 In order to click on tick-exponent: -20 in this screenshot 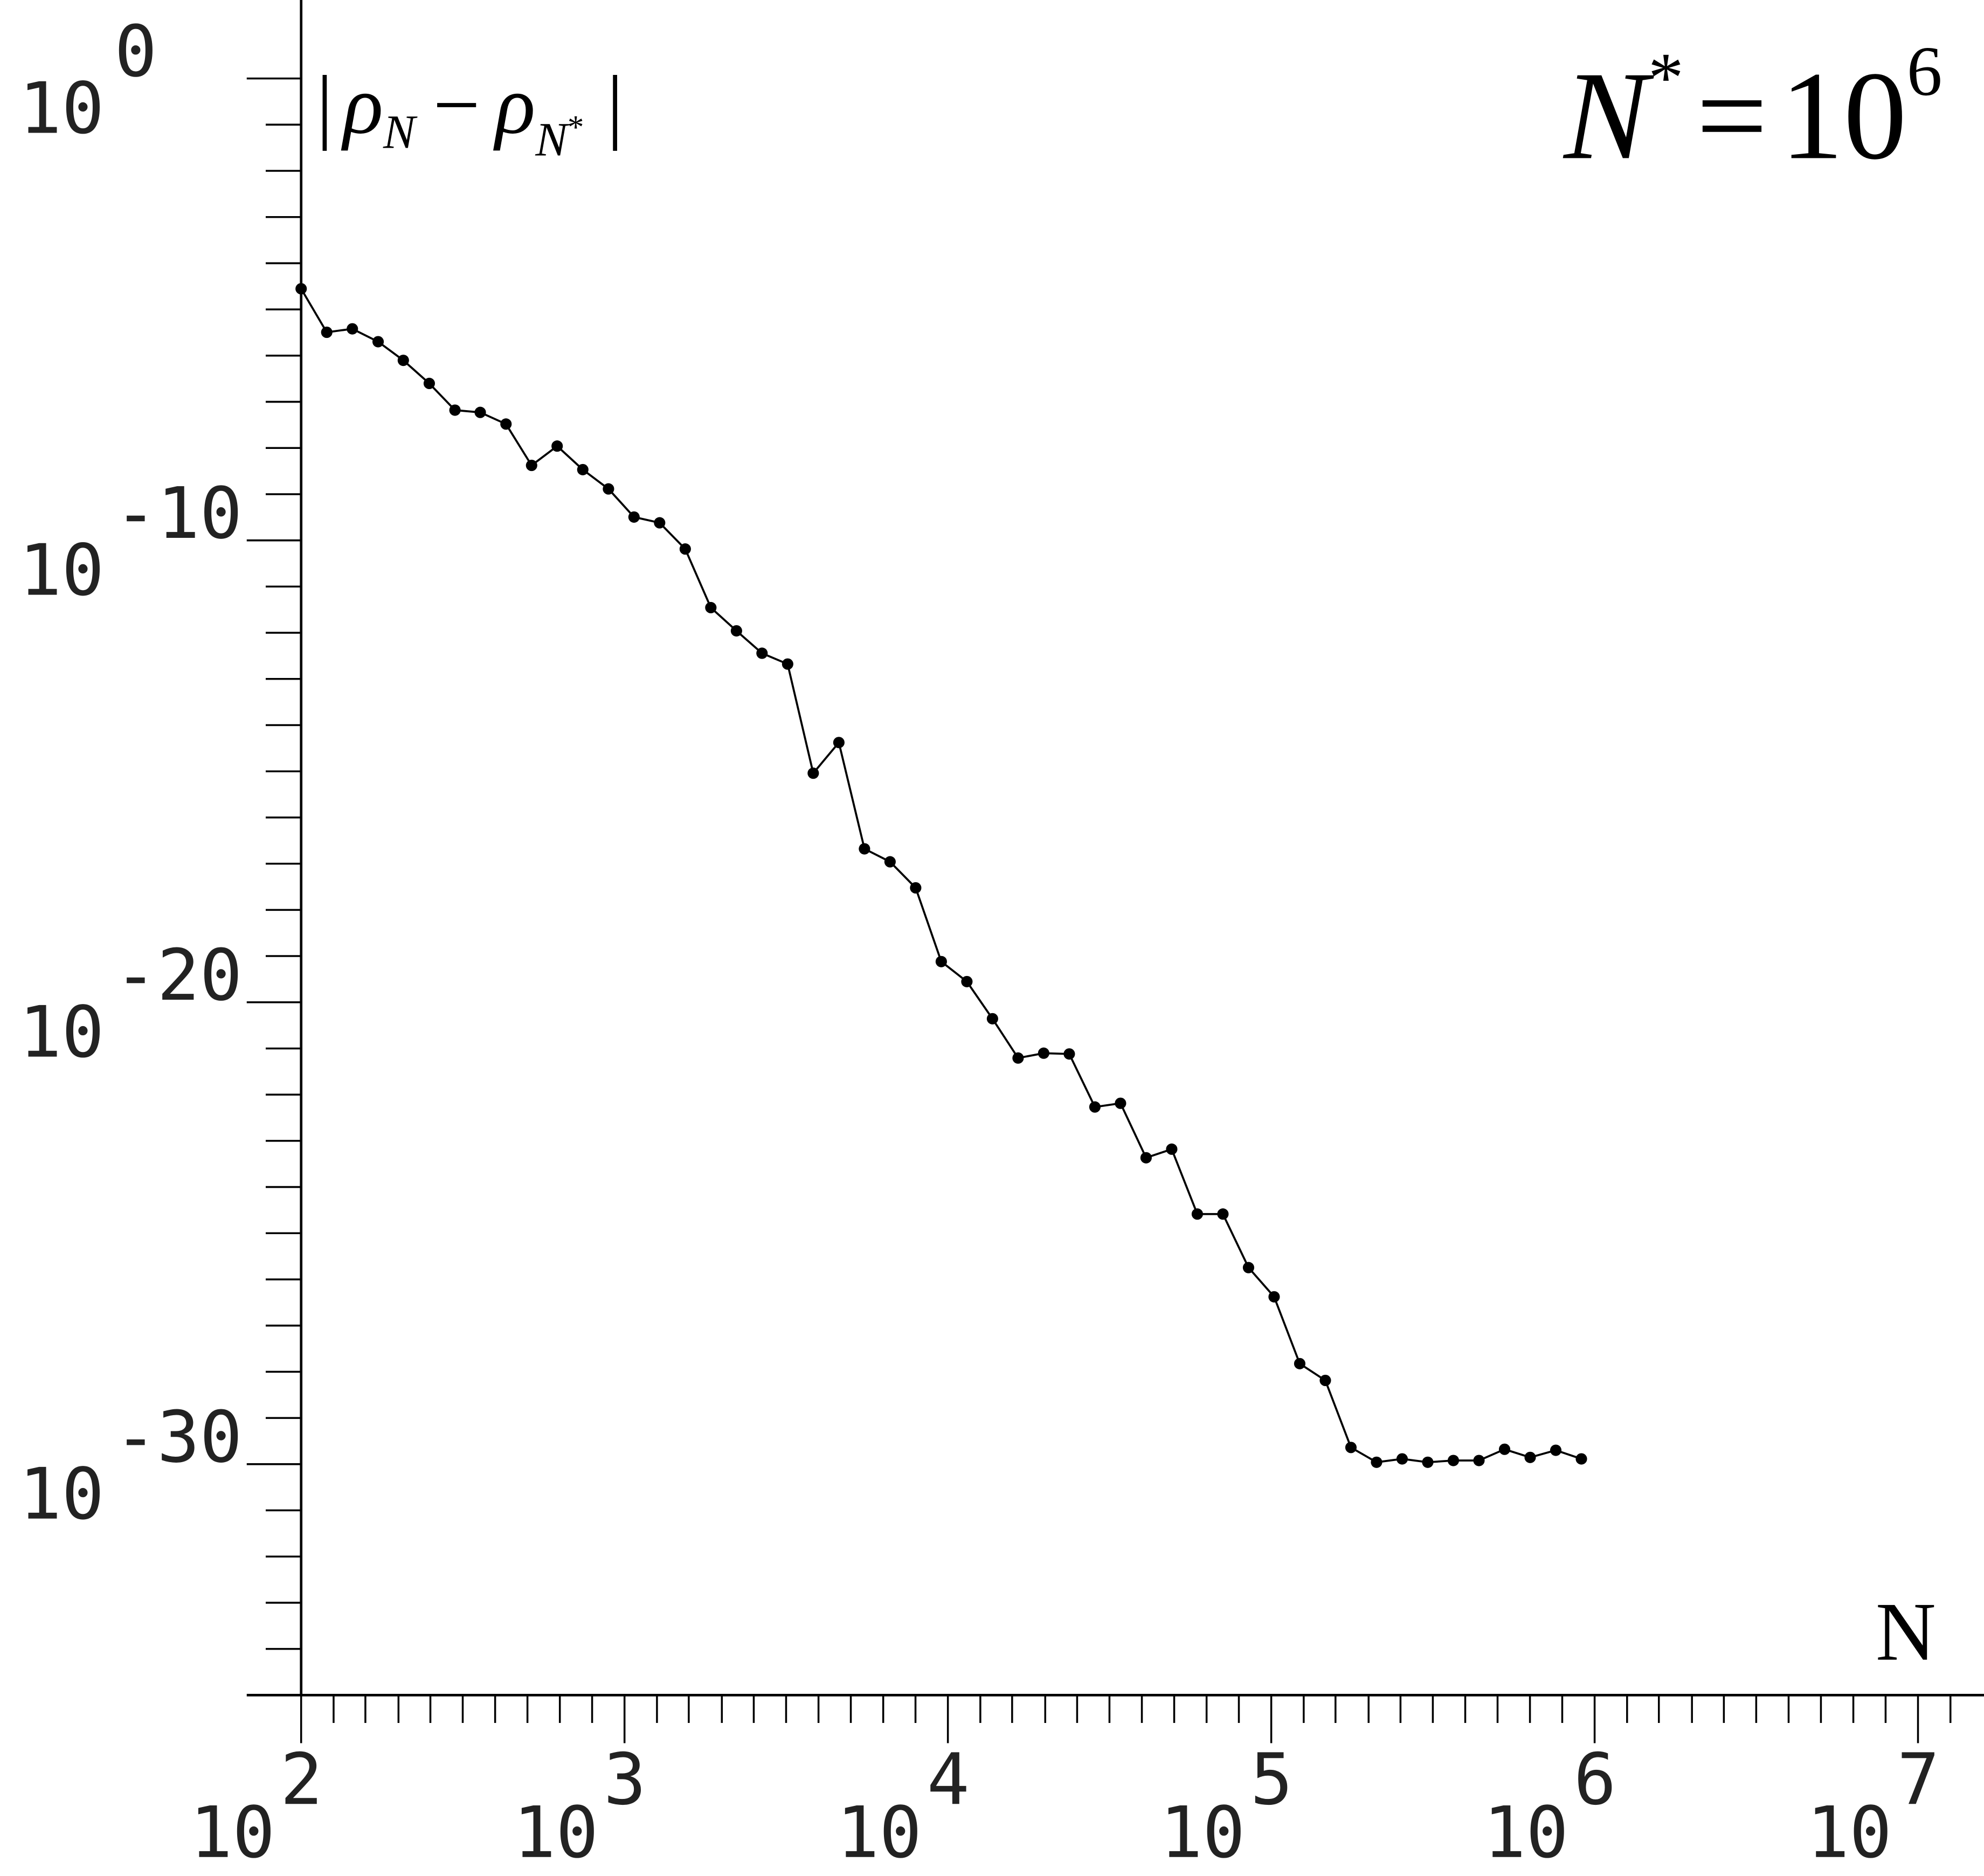, I will do `click(178, 975)`.